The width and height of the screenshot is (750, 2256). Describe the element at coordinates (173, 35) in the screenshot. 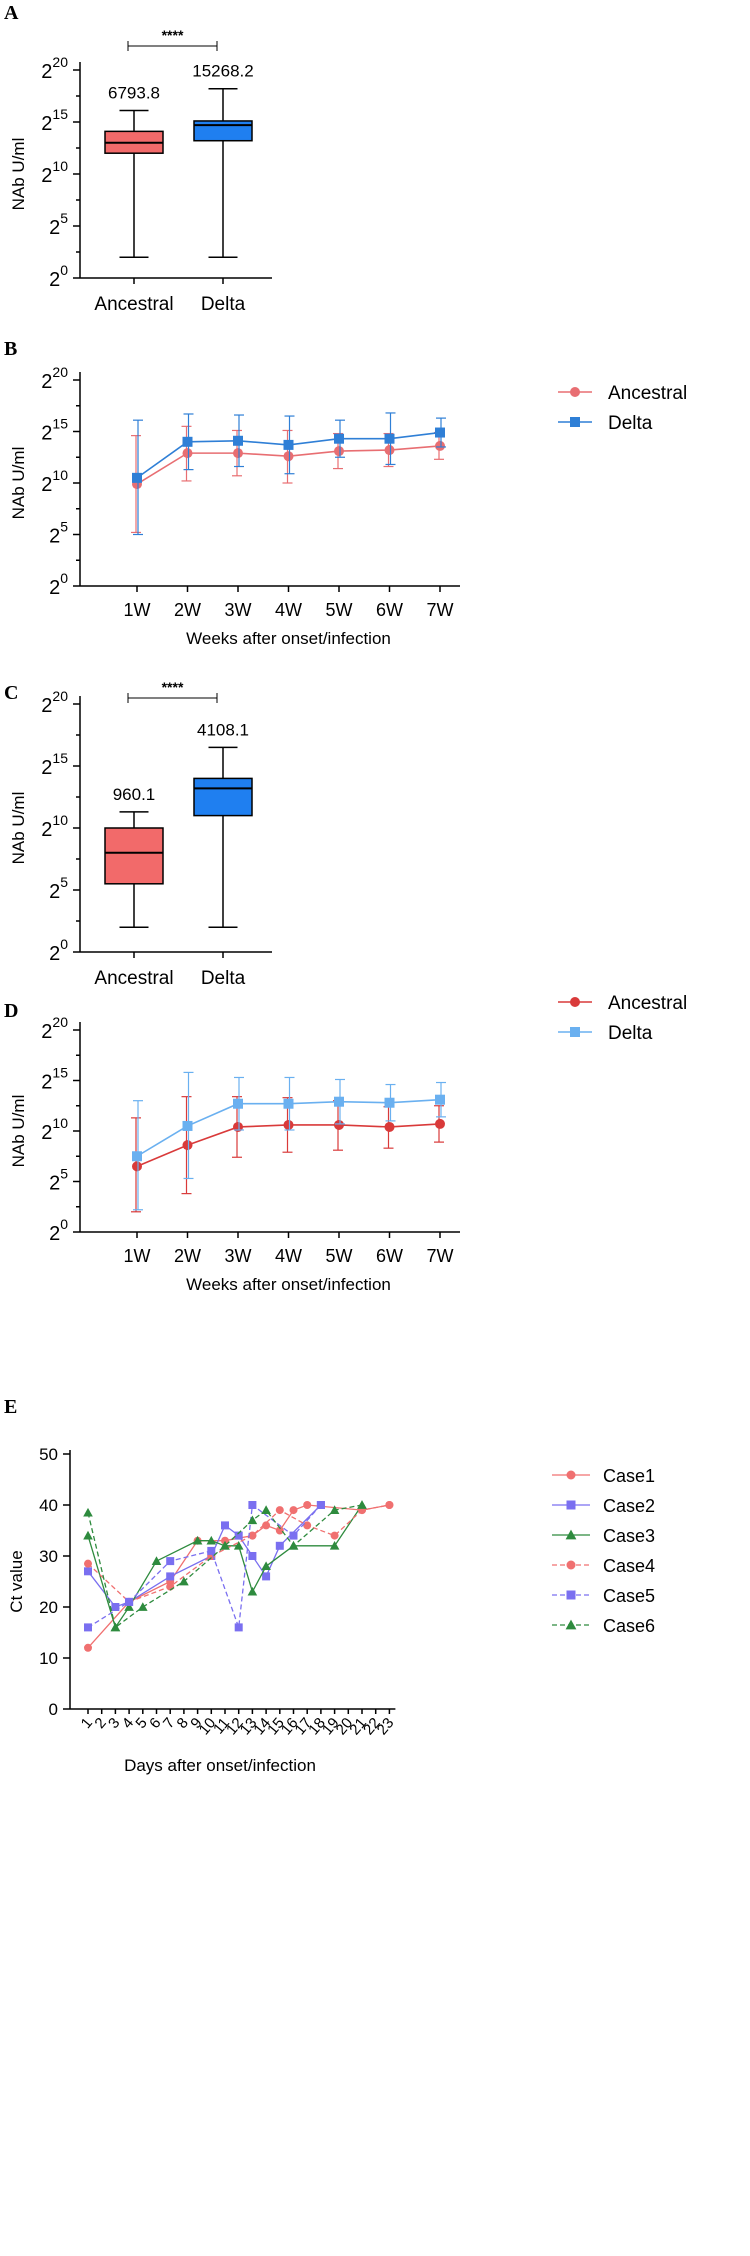

I see `significance-stars: ****` at that location.